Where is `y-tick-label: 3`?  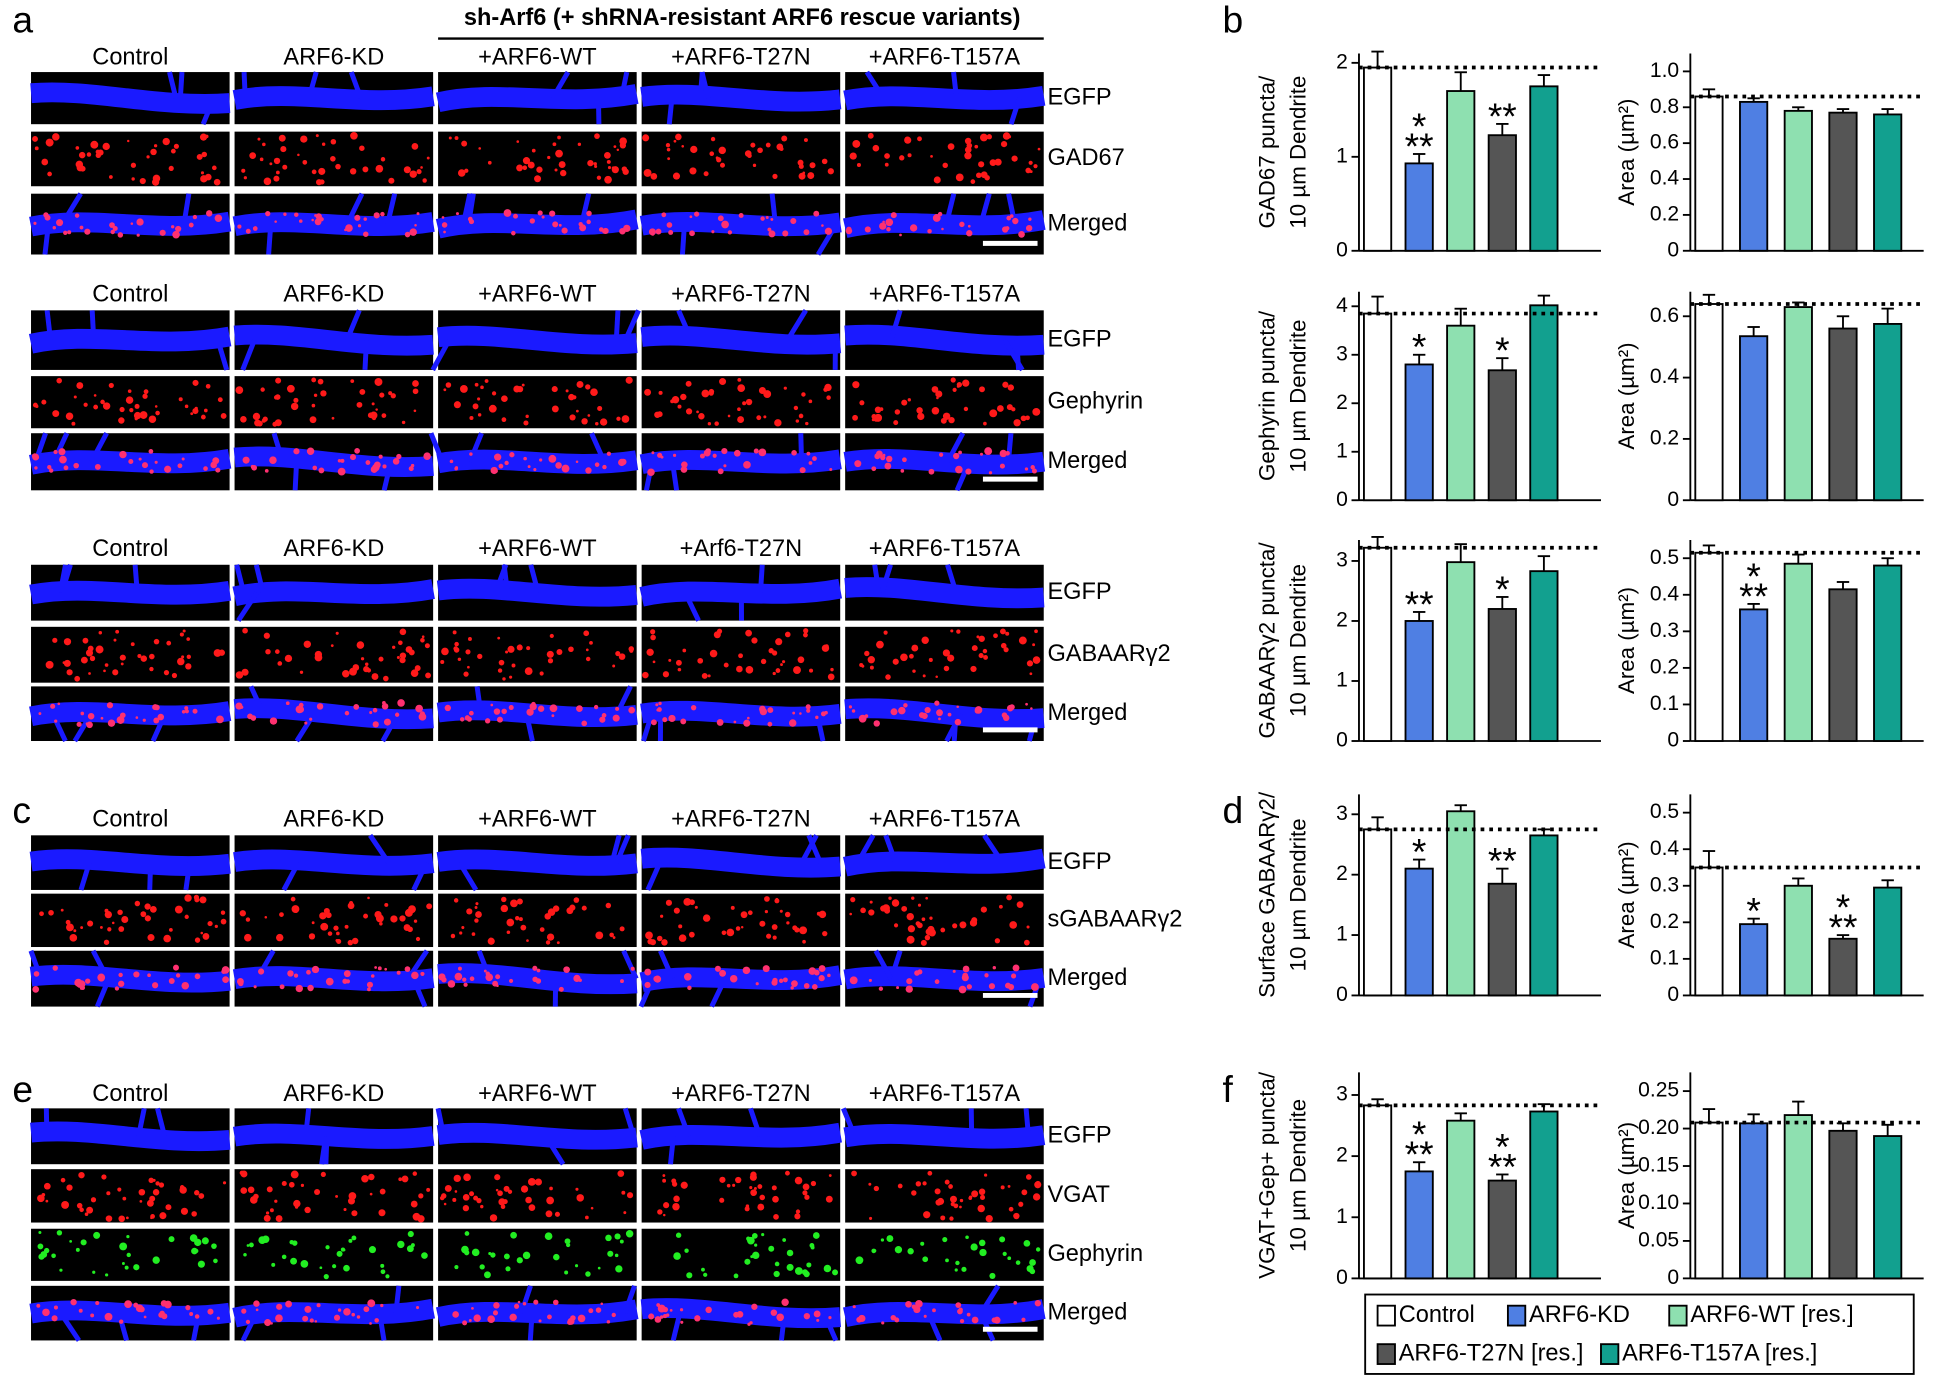 y-tick-label: 3 is located at coordinates (1342, 353).